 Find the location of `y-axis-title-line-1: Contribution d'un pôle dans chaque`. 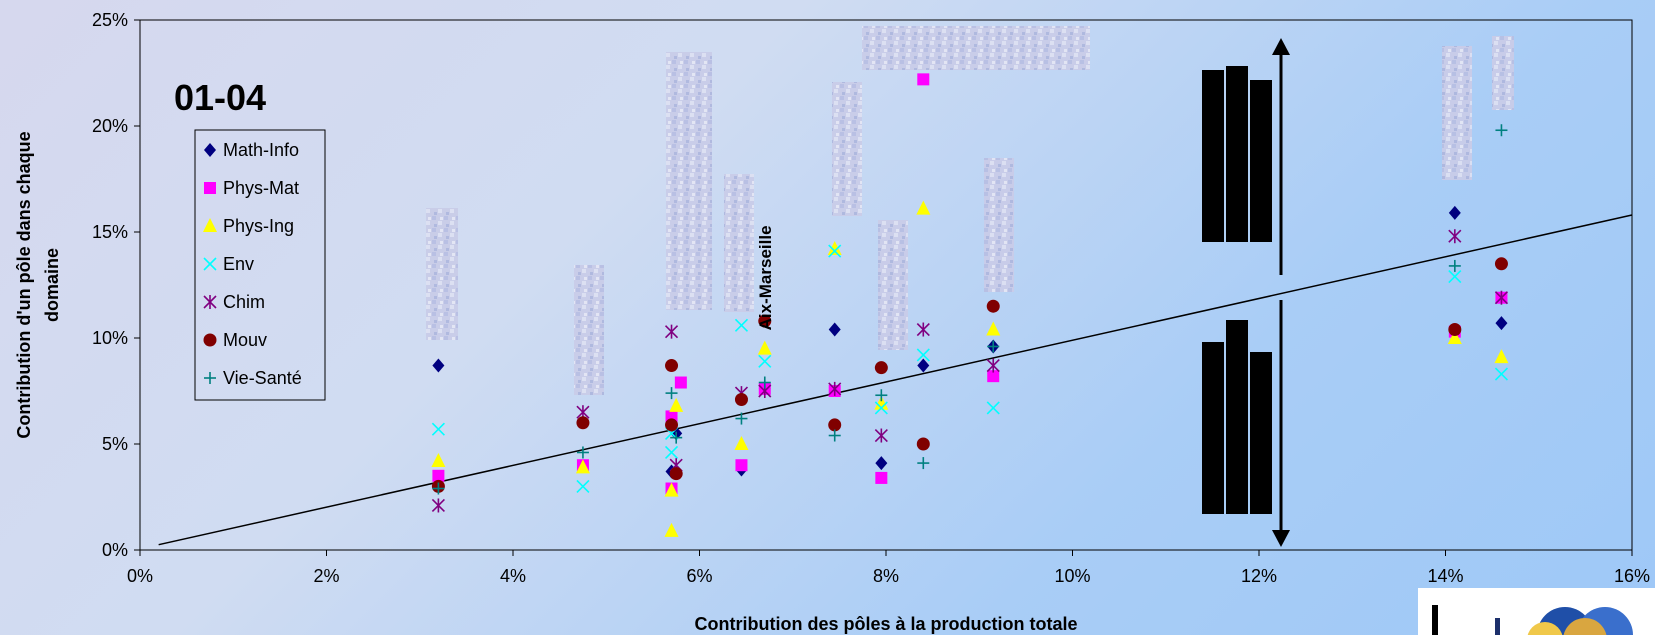

y-axis-title-line-1: Contribution d'un pôle dans chaque is located at coordinates (24, 284).